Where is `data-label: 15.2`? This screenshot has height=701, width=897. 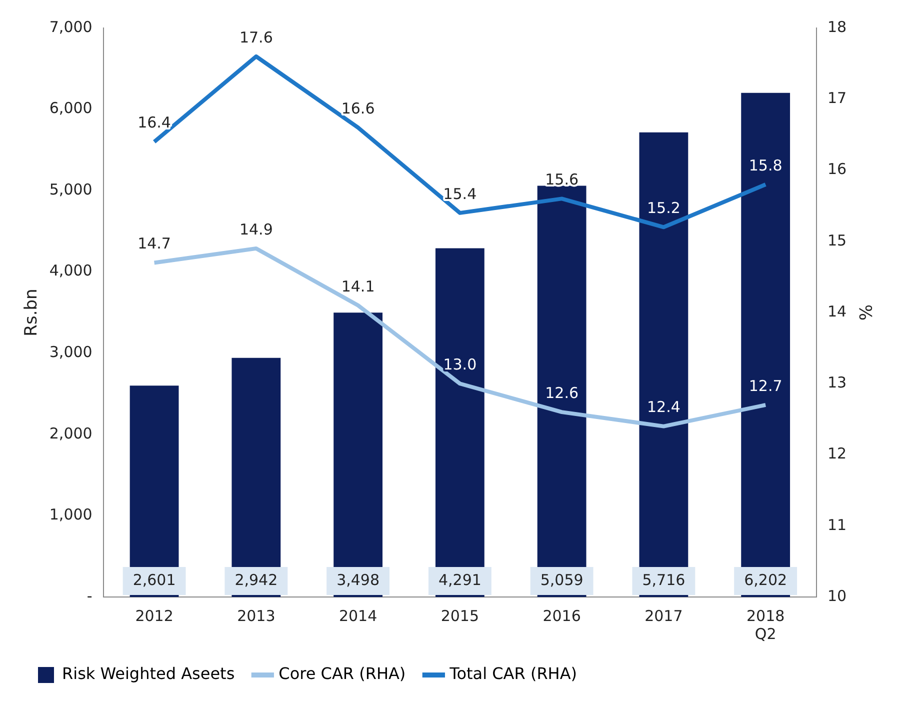
data-label: 15.2 is located at coordinates (663, 208).